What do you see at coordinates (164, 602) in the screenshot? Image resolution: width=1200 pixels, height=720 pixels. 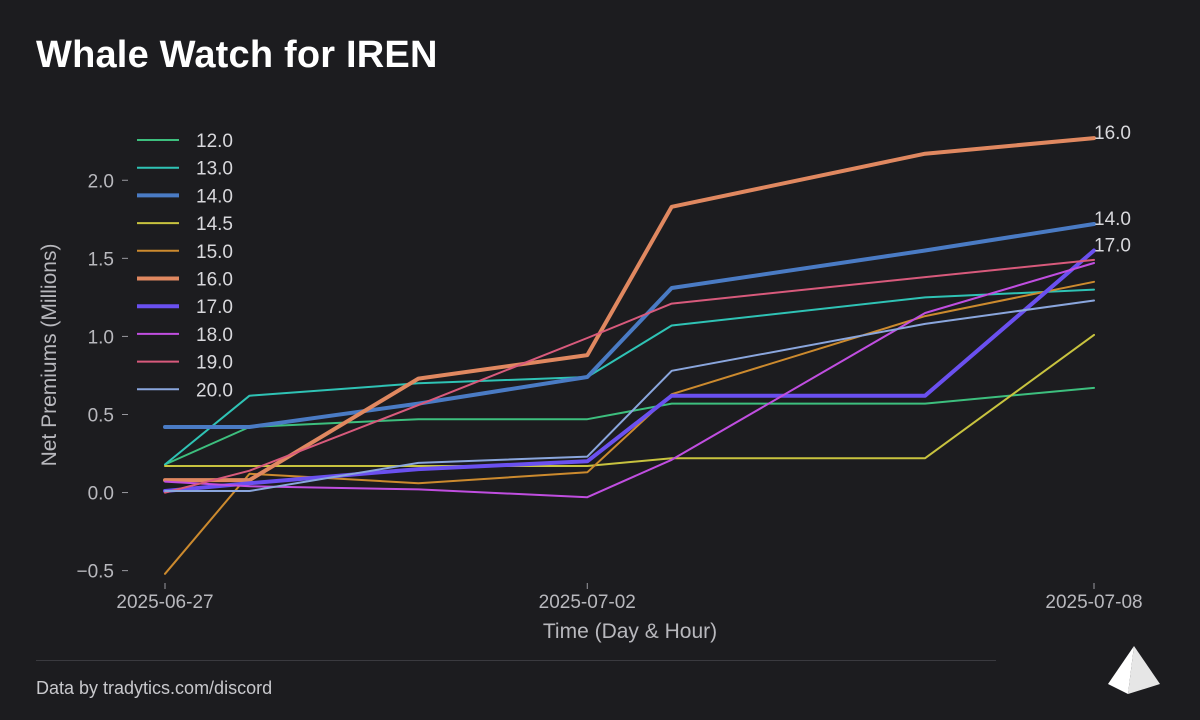 I see `x-tick-label: 2025-06-27` at bounding box center [164, 602].